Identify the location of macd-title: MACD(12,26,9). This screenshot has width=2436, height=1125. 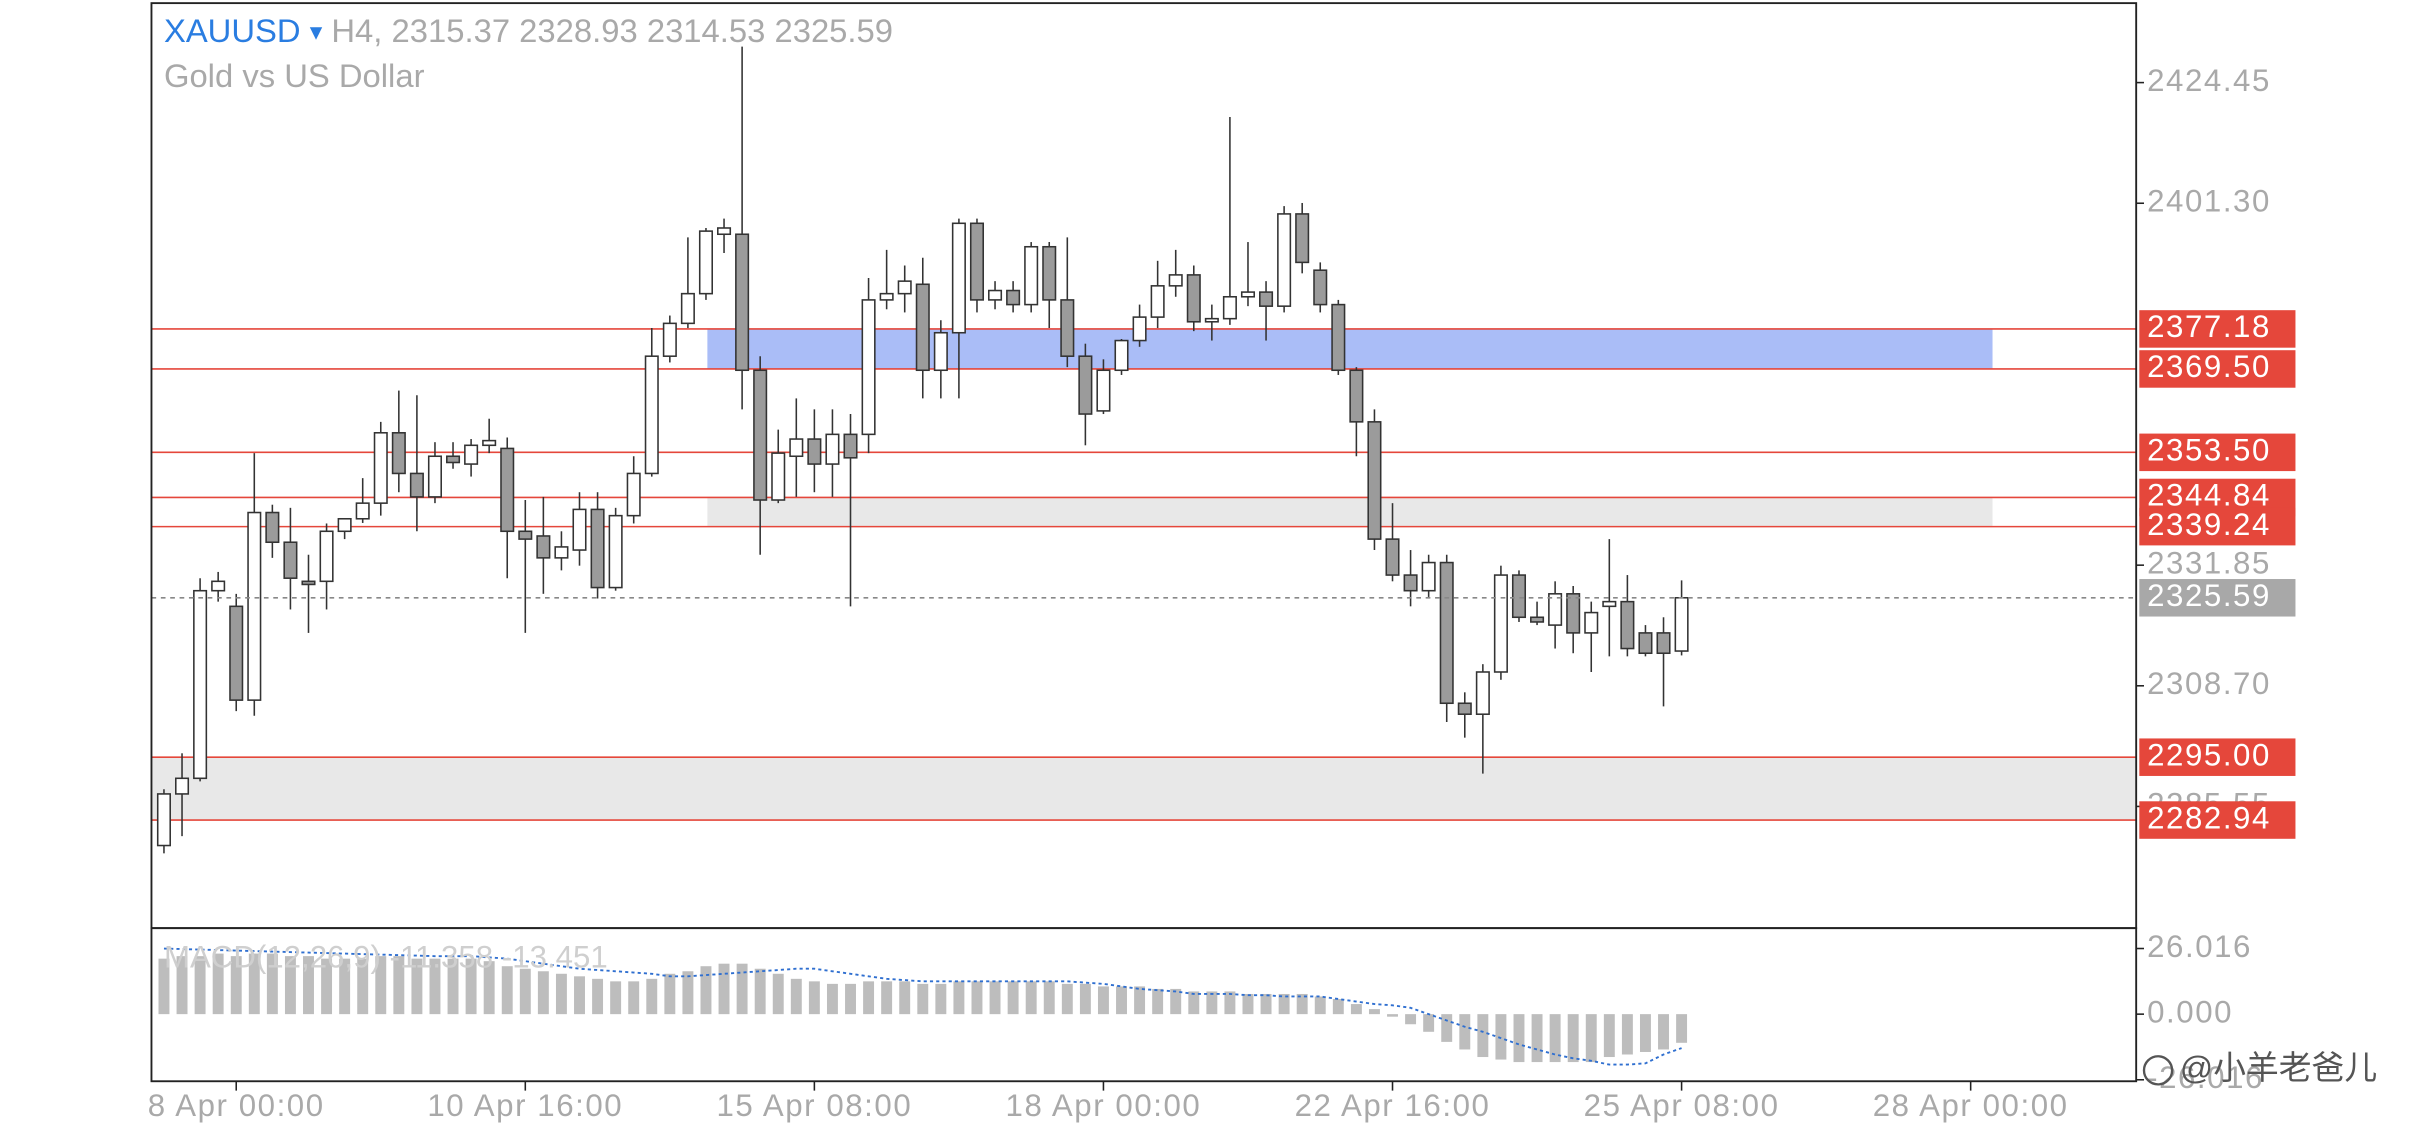
(272, 957).